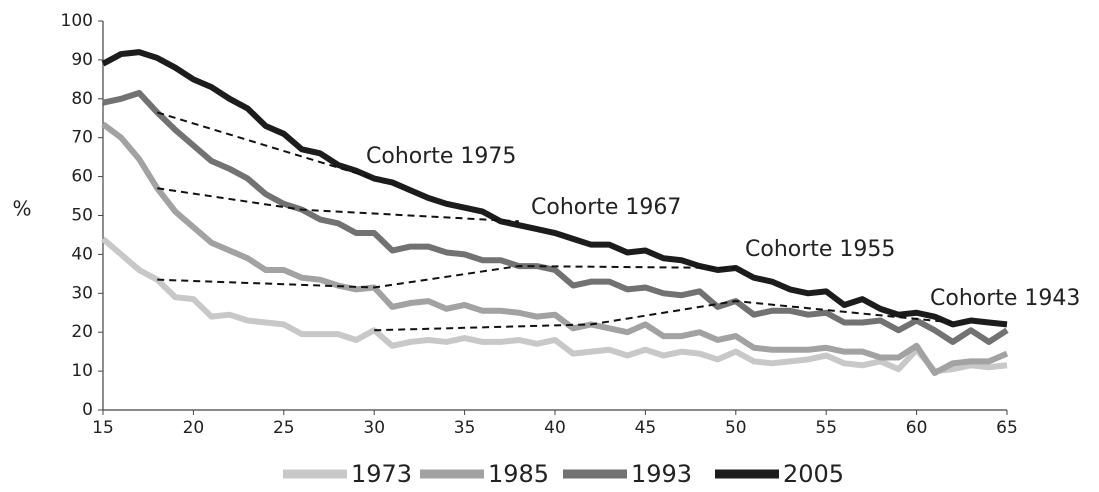 This screenshot has height=492, width=1099. Describe the element at coordinates (87, 410) in the screenshot. I see `y-tick-label: 0` at that location.